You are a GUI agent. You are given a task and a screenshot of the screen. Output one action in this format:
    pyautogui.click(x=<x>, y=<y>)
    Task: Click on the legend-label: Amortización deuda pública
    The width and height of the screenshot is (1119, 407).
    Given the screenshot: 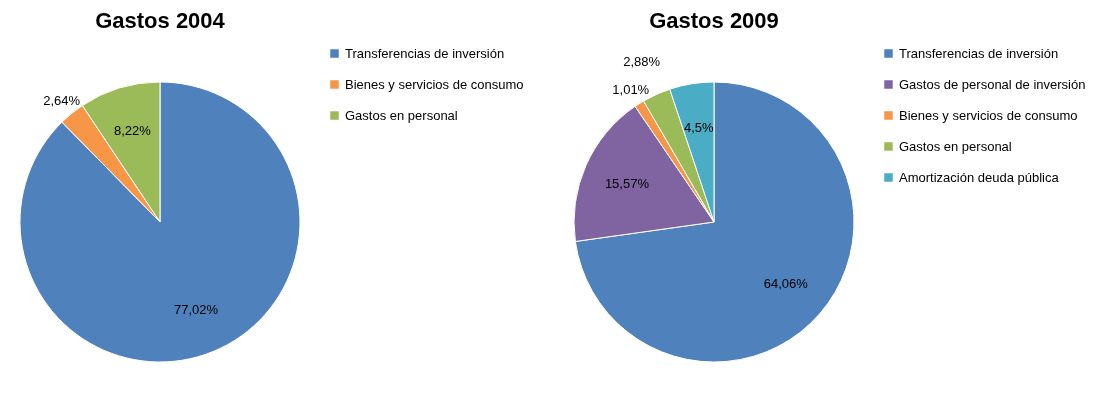 What is the action you would take?
    pyautogui.click(x=979, y=177)
    